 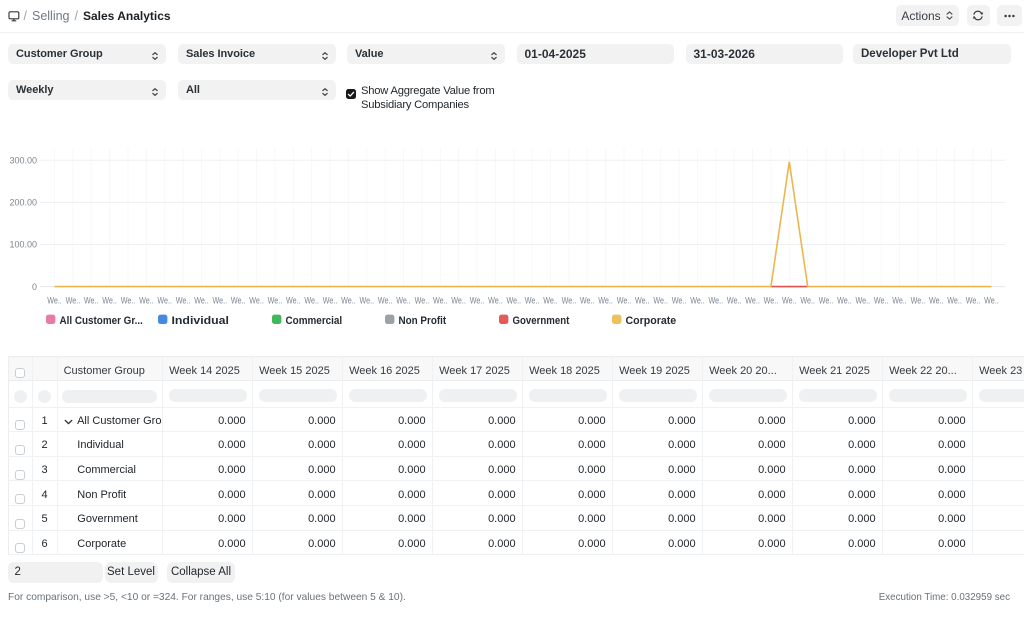 What do you see at coordinates (651, 321) in the screenshot?
I see `svg-text: Corporate` at bounding box center [651, 321].